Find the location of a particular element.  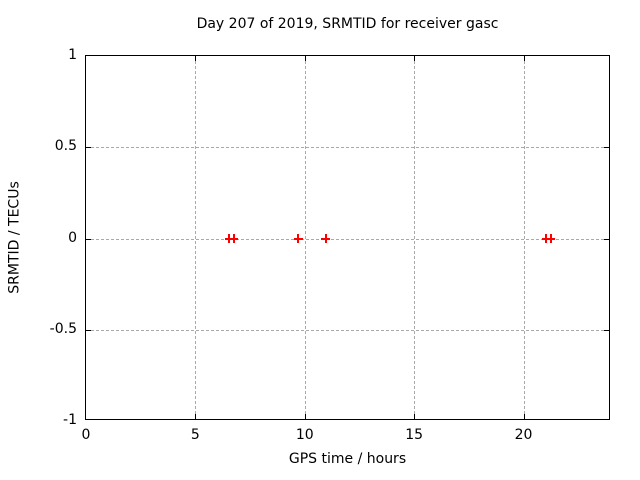

y-tick-label: 0.5 is located at coordinates (65, 146).